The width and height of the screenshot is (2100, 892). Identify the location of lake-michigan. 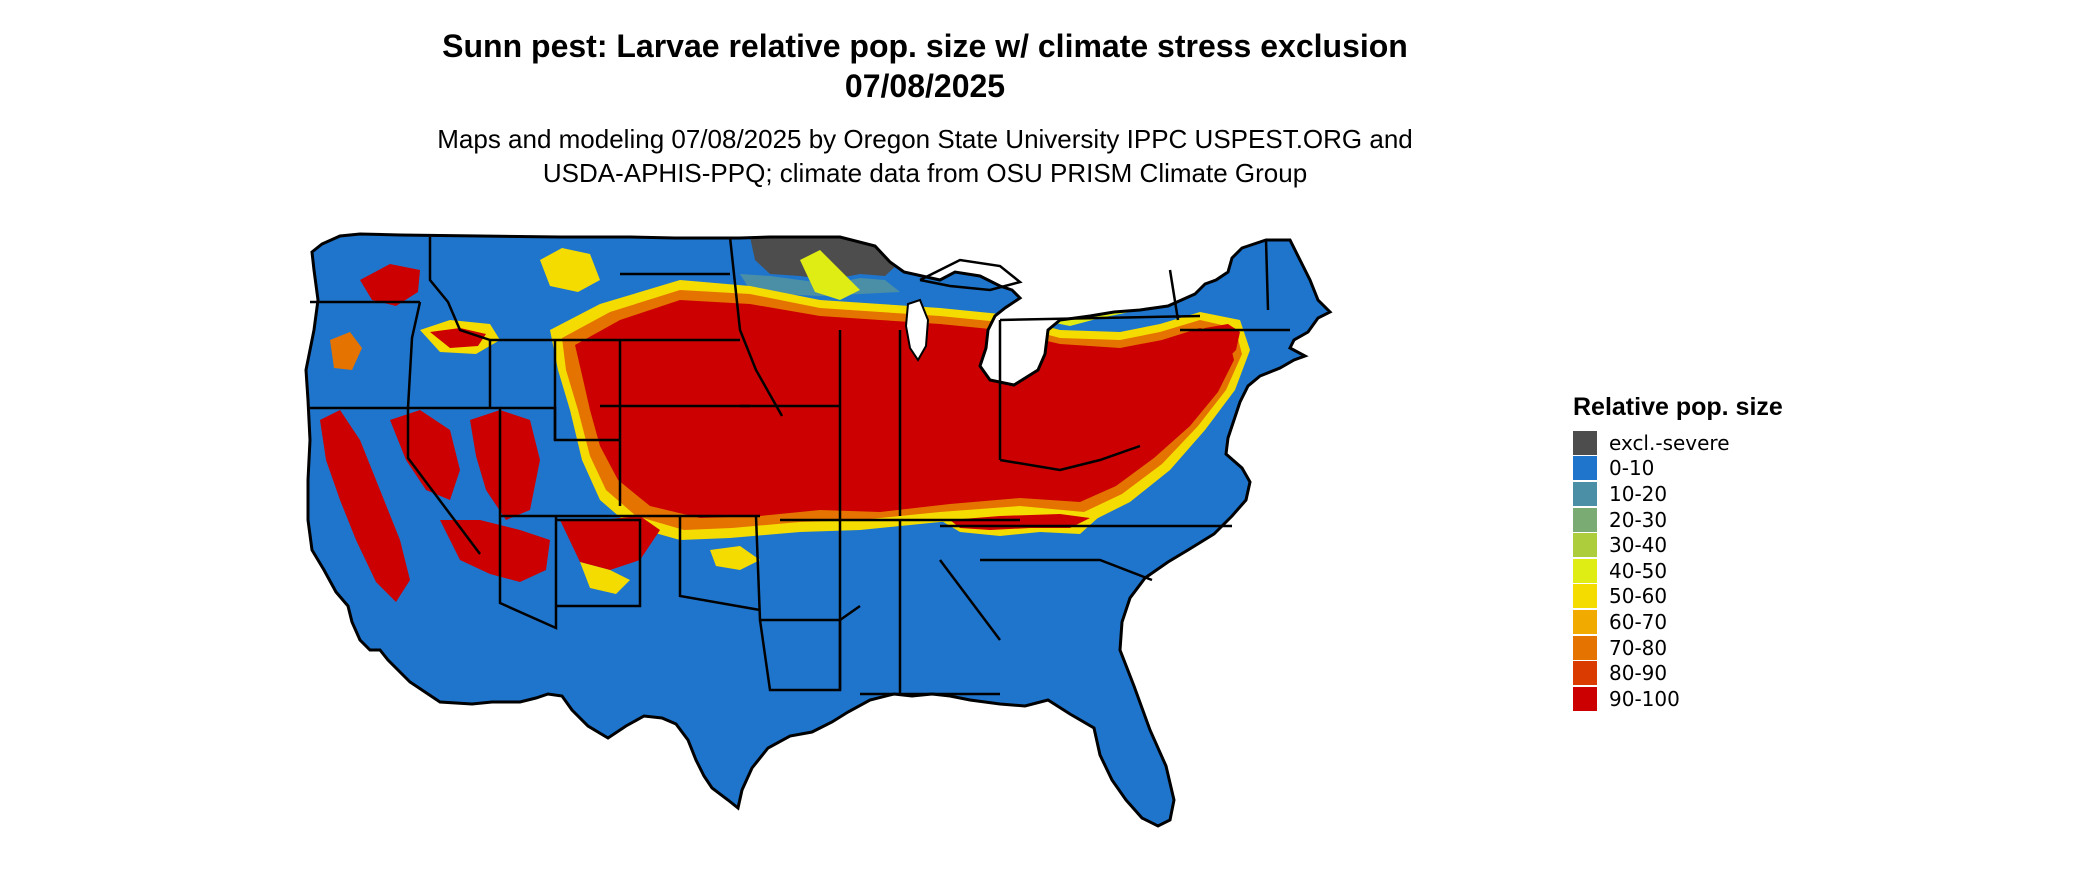
(917, 330).